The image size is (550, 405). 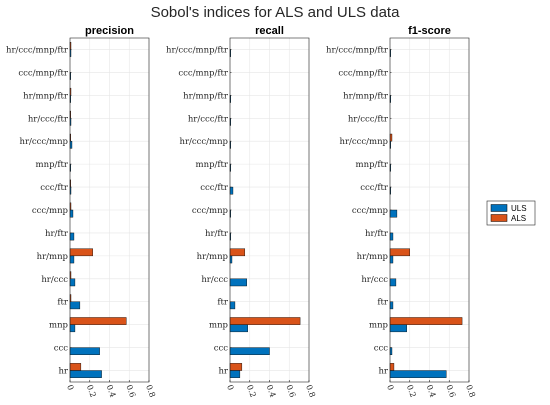 What do you see at coordinates (269, 31) in the screenshot?
I see `panel-title: recall` at bounding box center [269, 31].